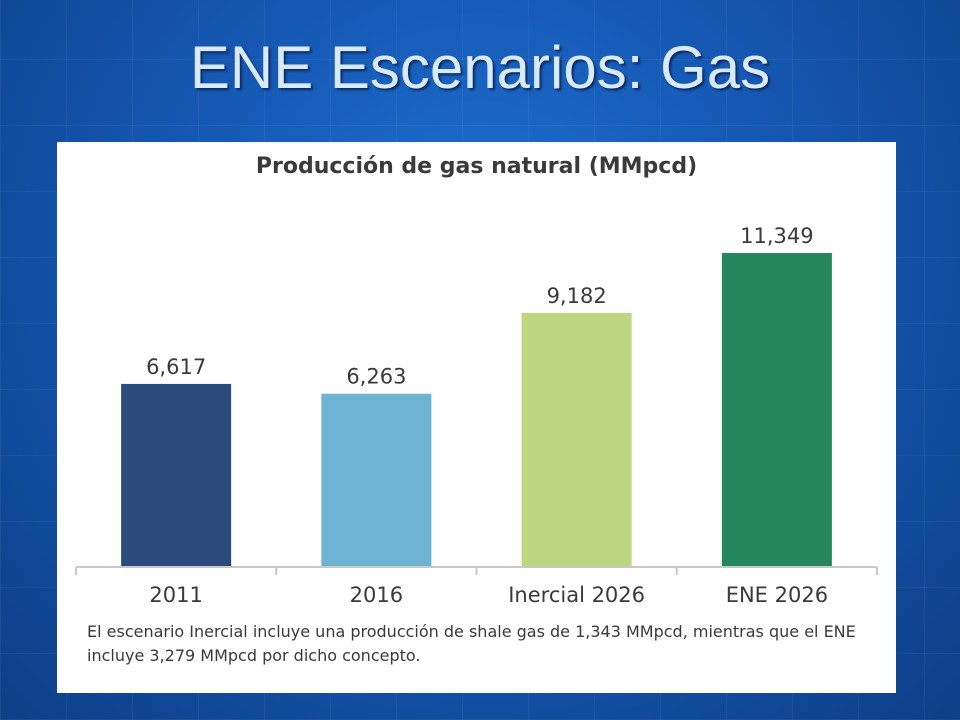 The width and height of the screenshot is (960, 720). I want to click on category-label-3: Inercial 2026, so click(576, 595).